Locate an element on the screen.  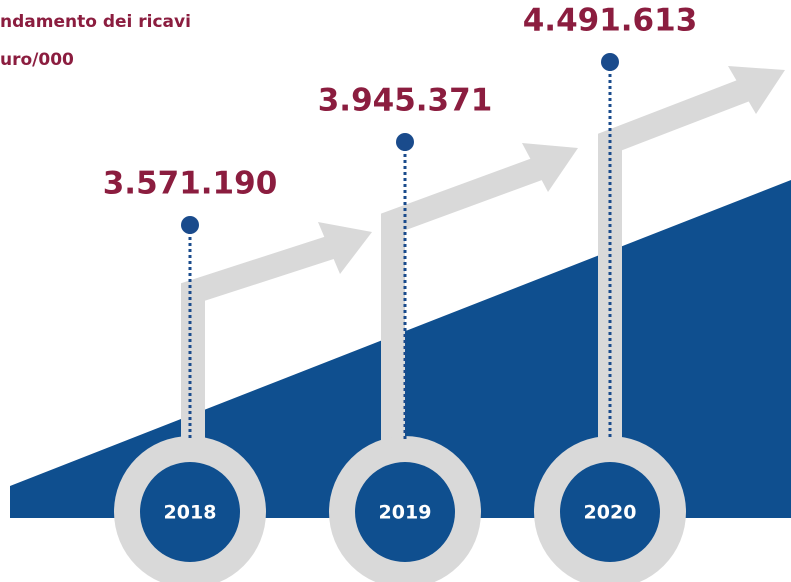
value-label: 3.571.190 is located at coordinates (190, 184).